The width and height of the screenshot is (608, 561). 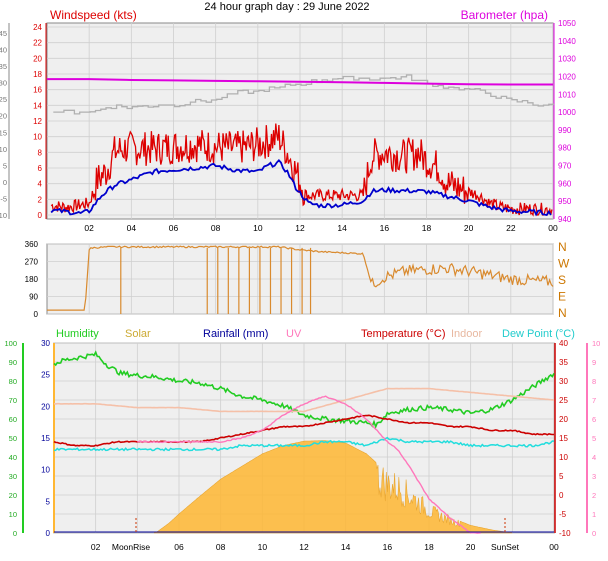 What do you see at coordinates (13, 476) in the screenshot?
I see `humidity-tick-label: 30` at bounding box center [13, 476].